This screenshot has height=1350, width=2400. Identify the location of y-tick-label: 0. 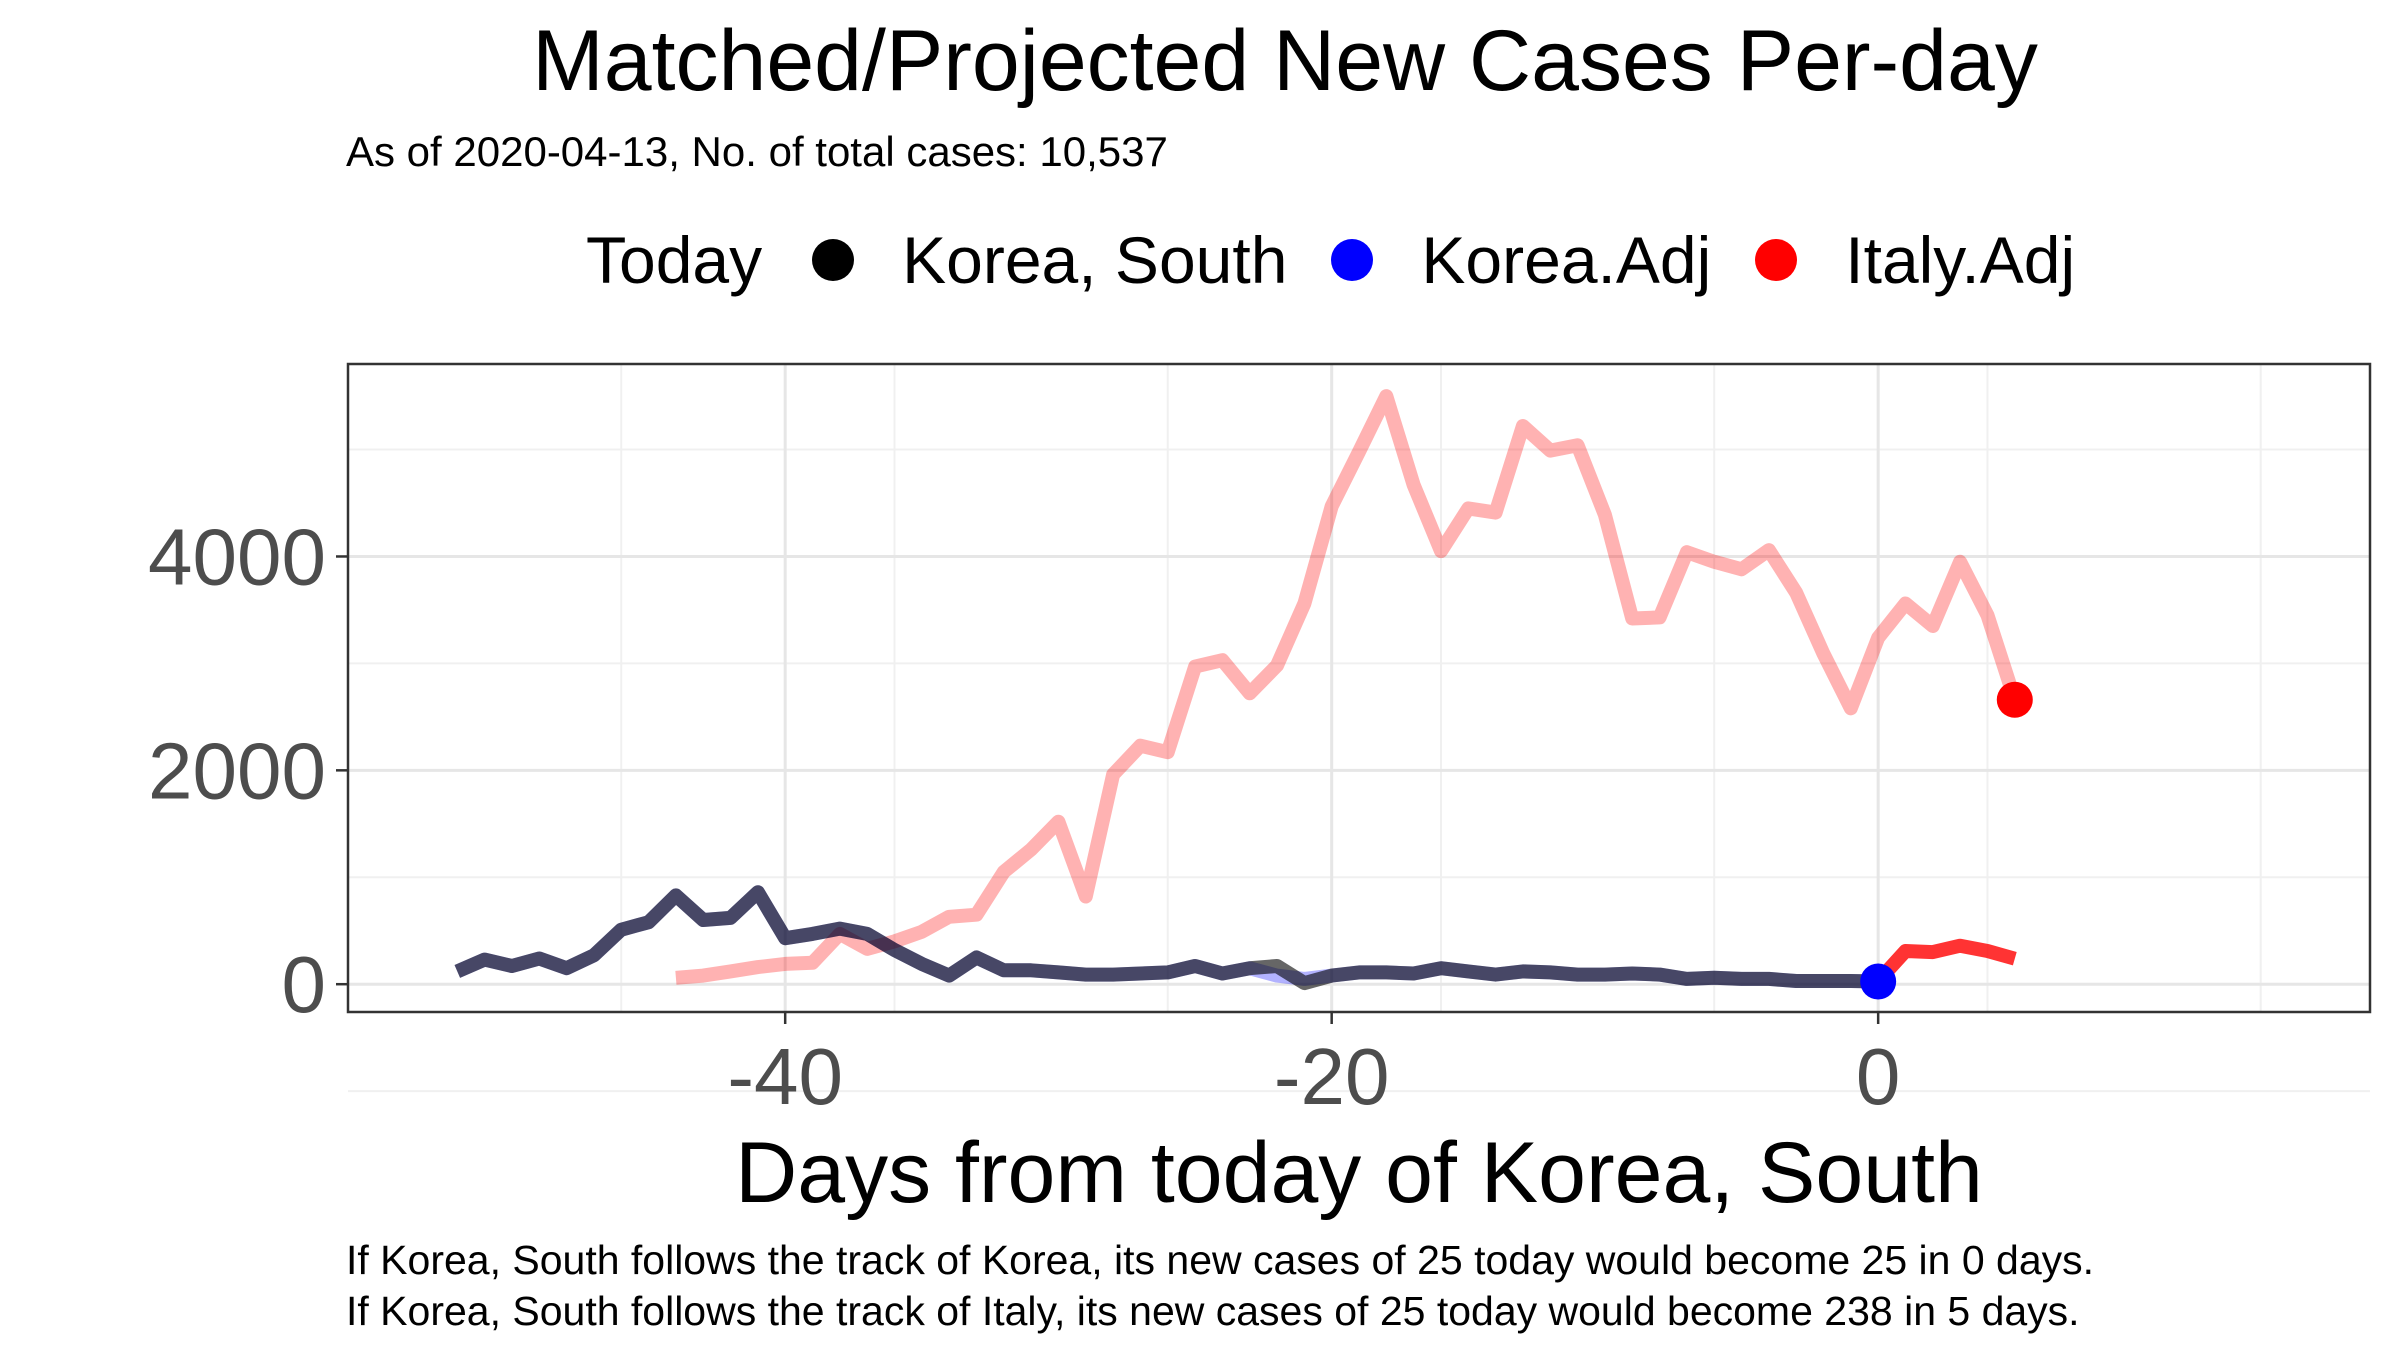
(304, 984).